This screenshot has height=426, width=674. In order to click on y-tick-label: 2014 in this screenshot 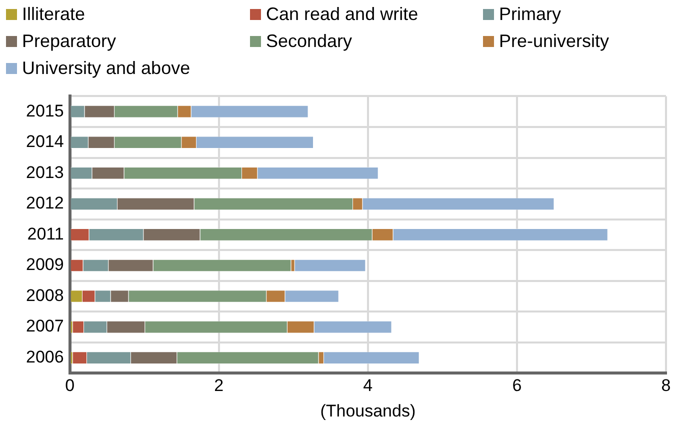, I will do `click(45, 142)`.